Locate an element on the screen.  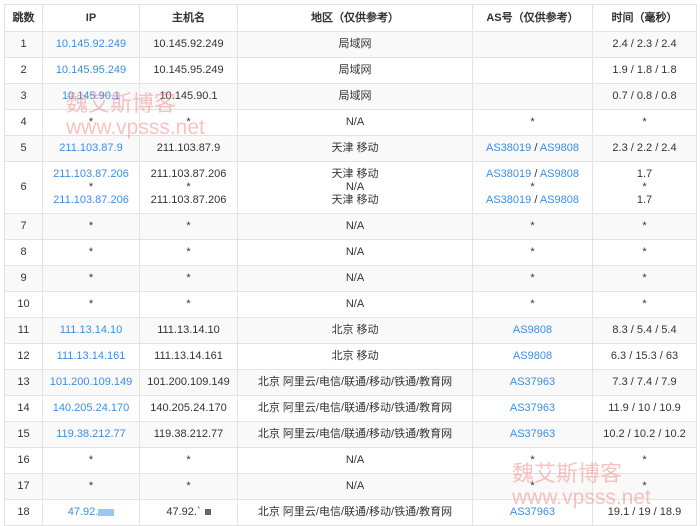
region-text: 天津 移动 is located at coordinates (355, 174).